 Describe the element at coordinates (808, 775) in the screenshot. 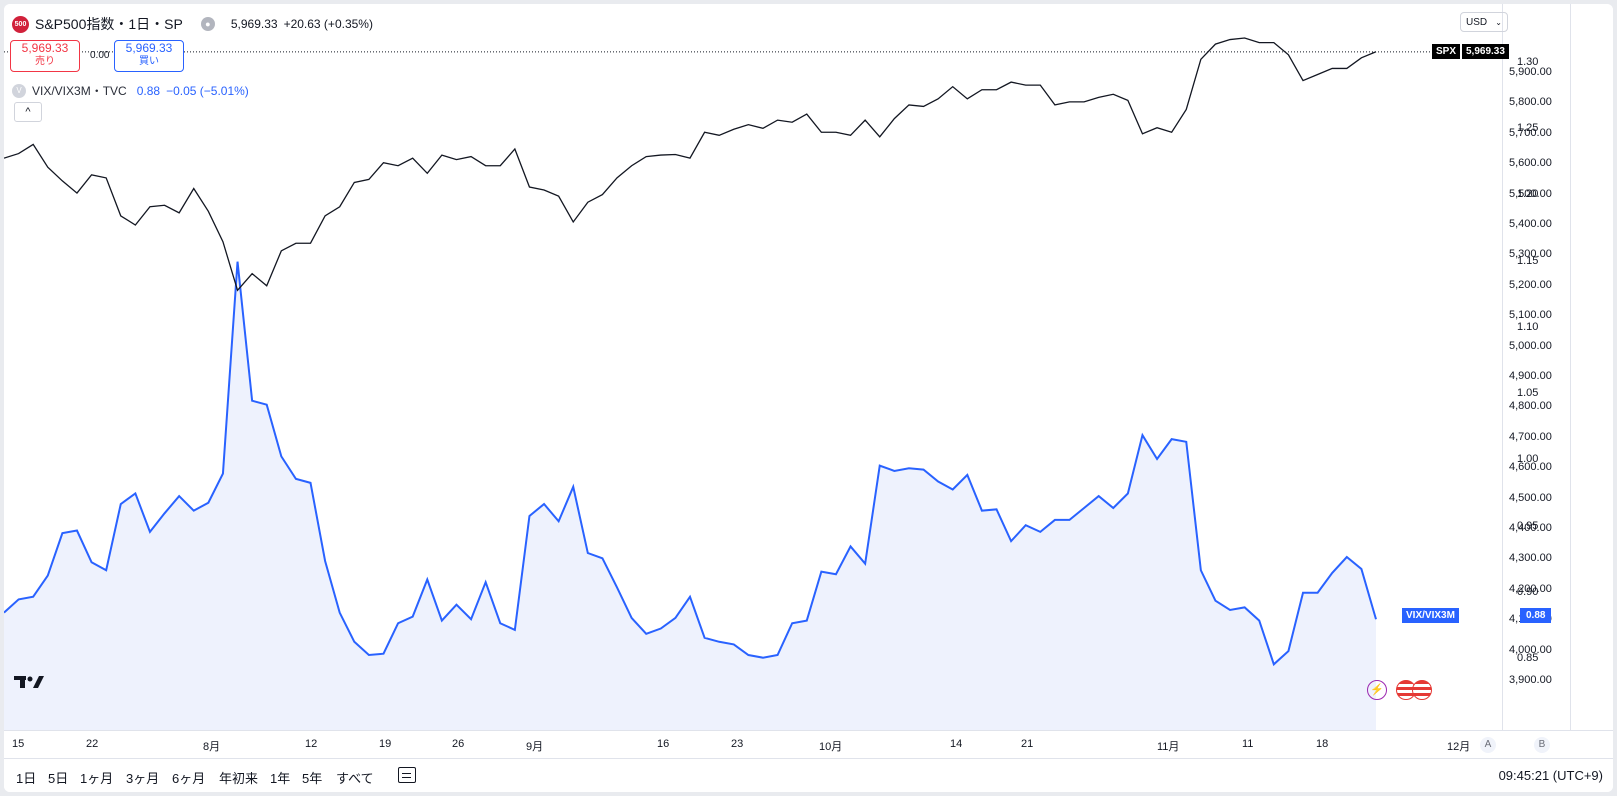

I see `bottom-toolbar: 1日 5日 1ヶ月 3ヶ月 6ヶ月 年初来 1年 5年 すべて 09:45:21 (UTC+9)` at that location.